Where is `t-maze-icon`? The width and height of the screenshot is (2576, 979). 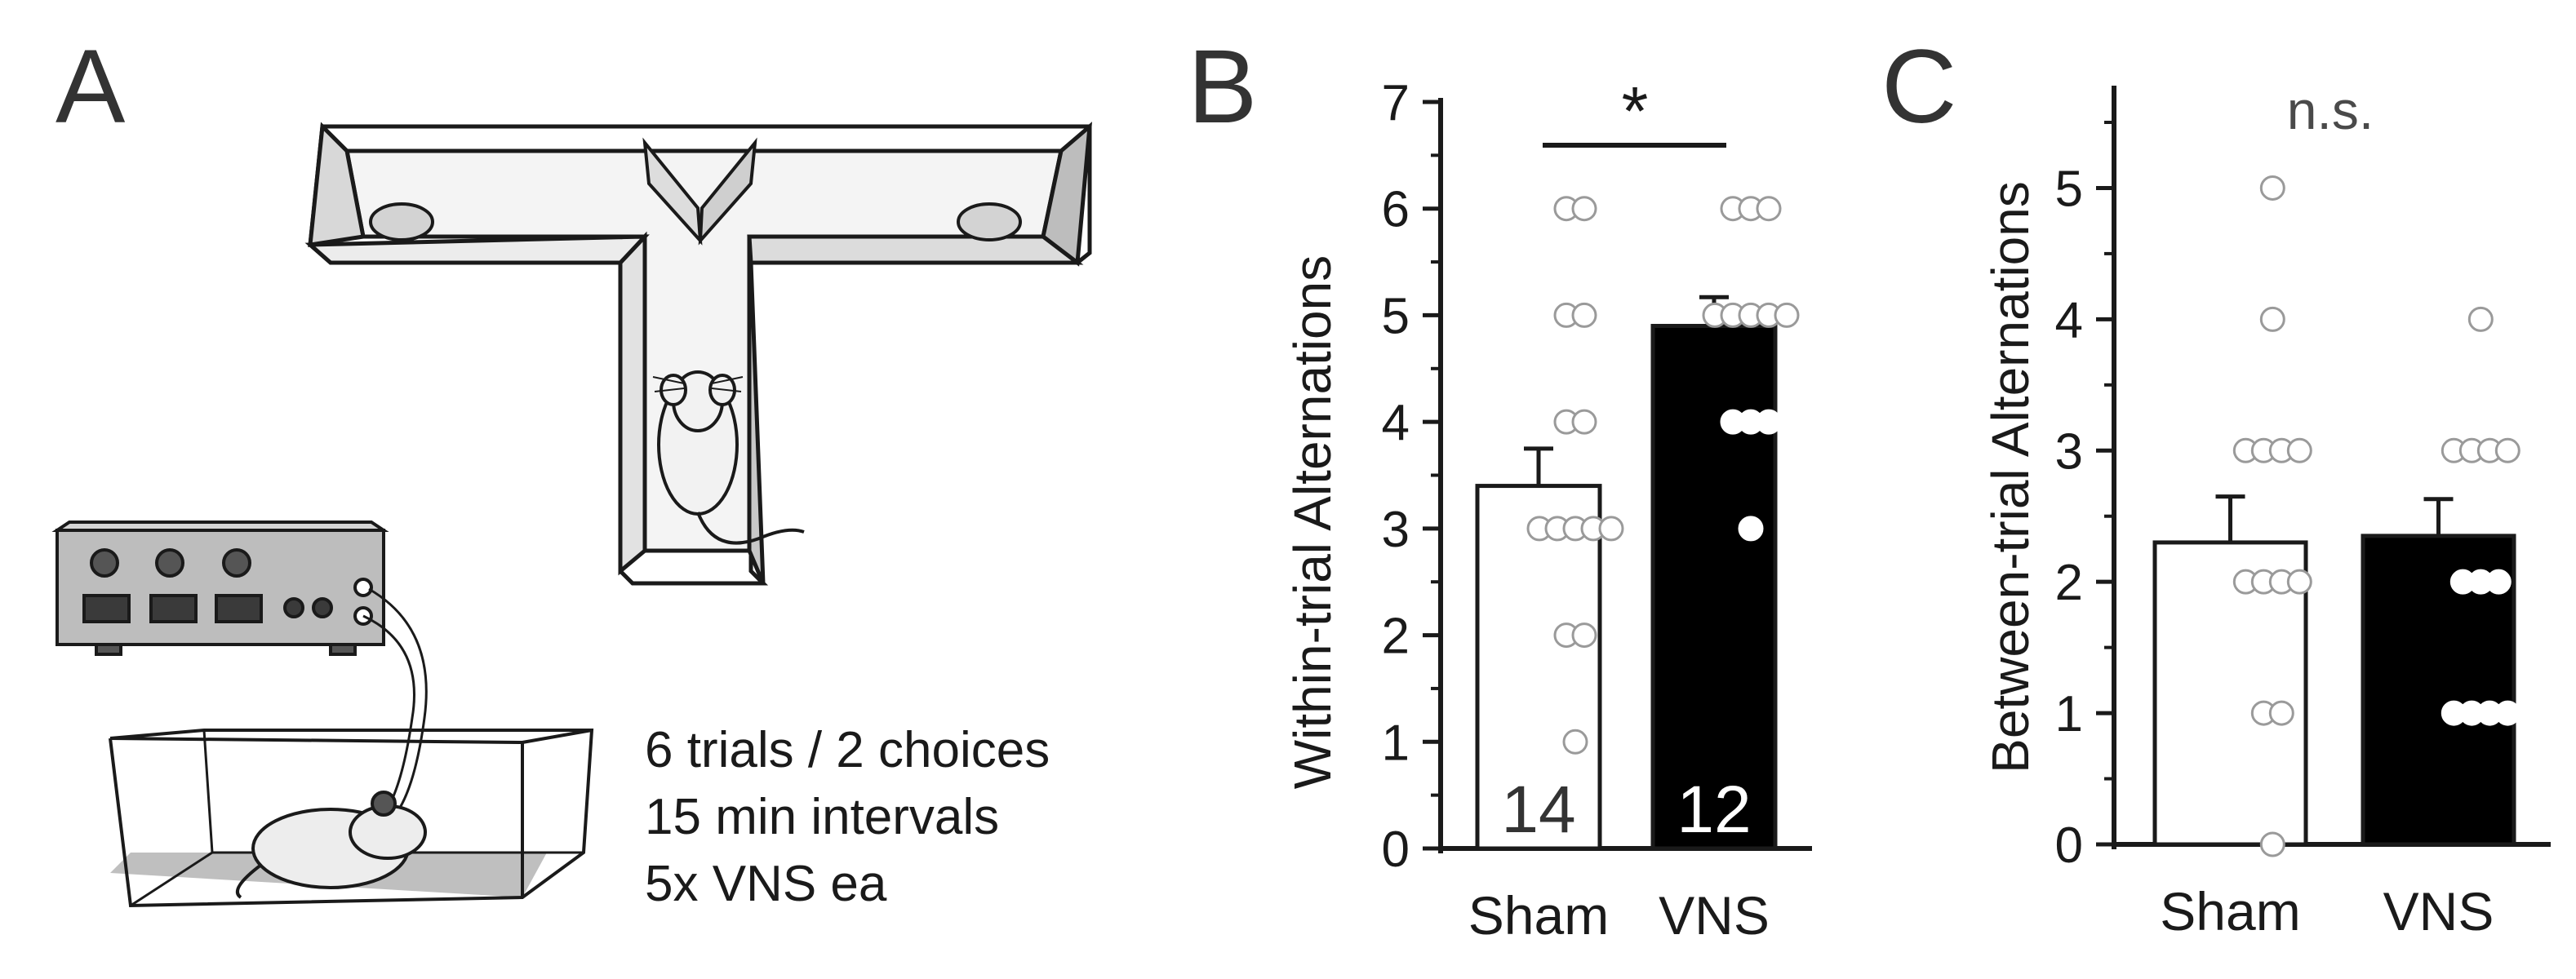
t-maze-icon is located at coordinates (698, 354).